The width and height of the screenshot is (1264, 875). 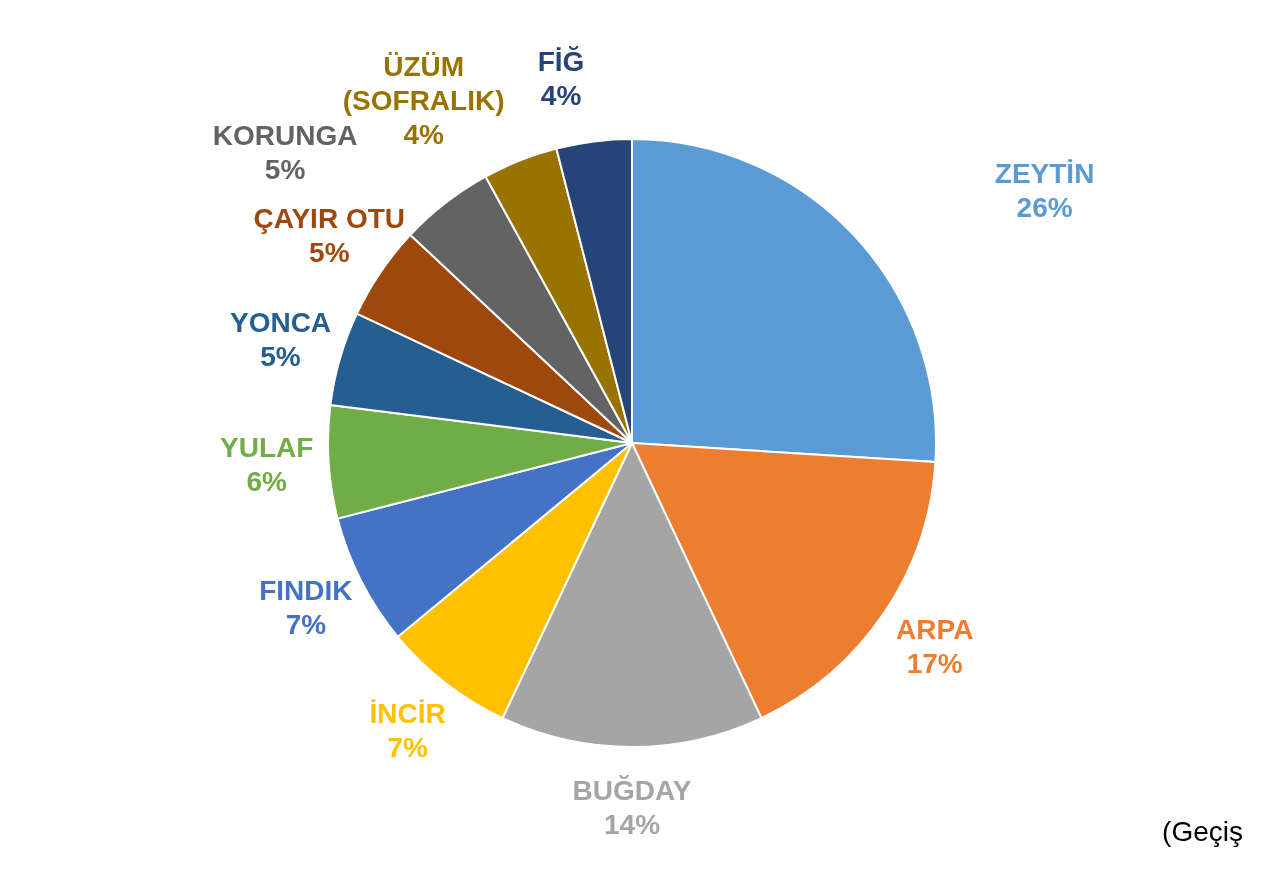 What do you see at coordinates (632, 824) in the screenshot?
I see `data-label: 14%` at bounding box center [632, 824].